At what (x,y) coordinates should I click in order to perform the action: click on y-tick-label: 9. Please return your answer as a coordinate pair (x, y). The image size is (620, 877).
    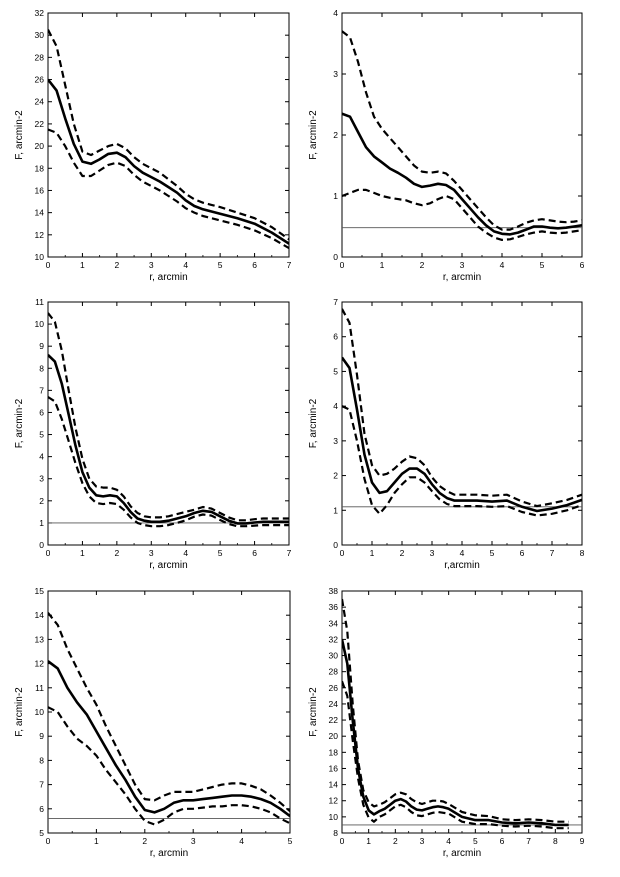
    Looking at the image, I should click on (41, 736).